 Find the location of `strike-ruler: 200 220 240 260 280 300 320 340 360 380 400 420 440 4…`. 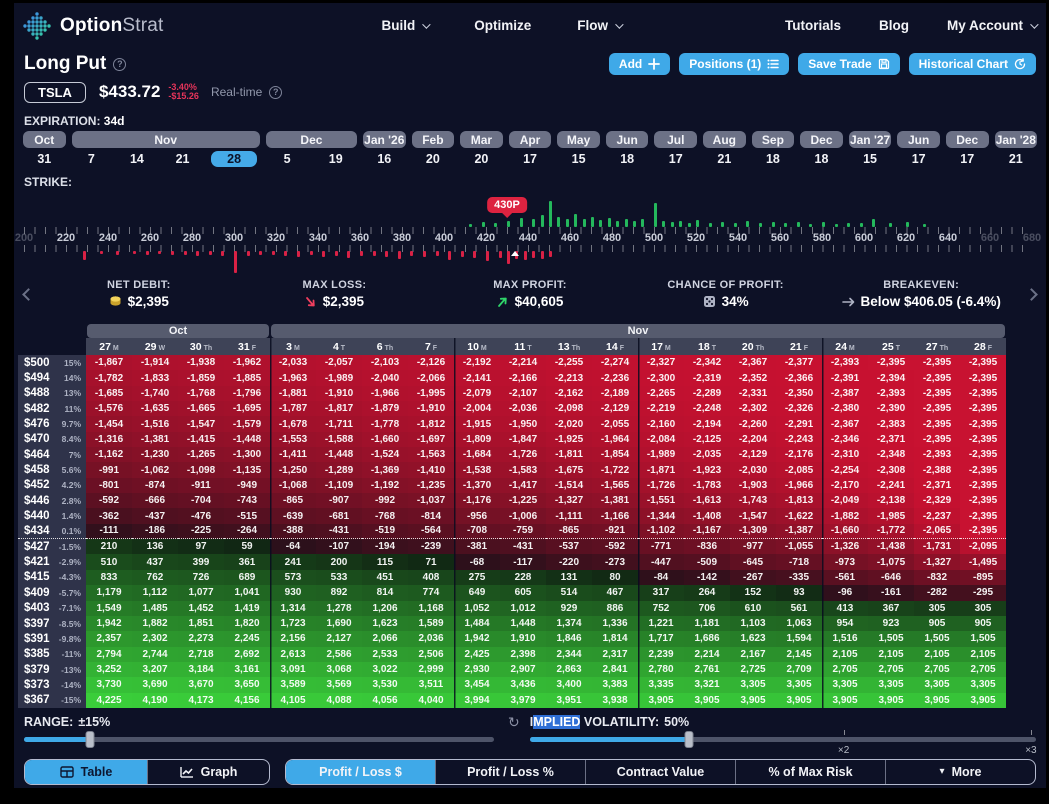

strike-ruler: 200 220 240 260 280 300 320 340 360 380 400 420 440 4… is located at coordinates (528, 231).